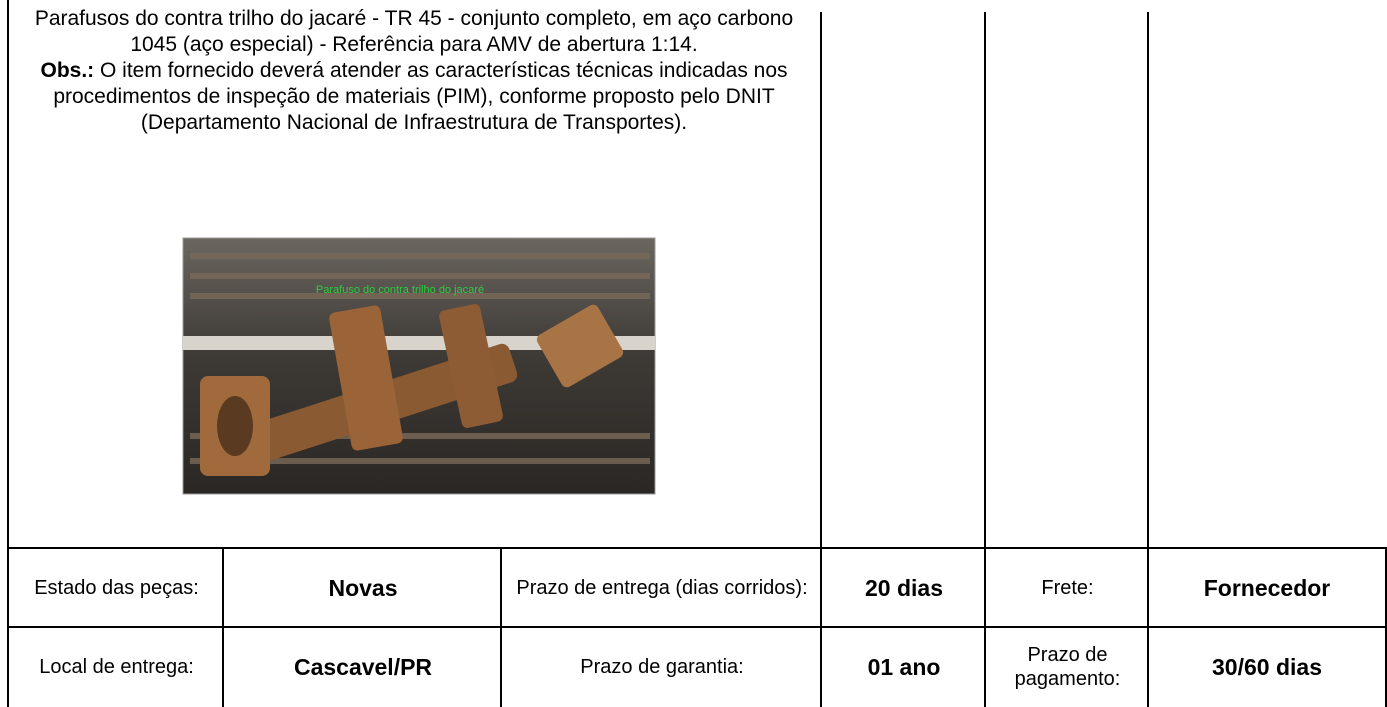 The height and width of the screenshot is (707, 1387). What do you see at coordinates (1067, 666) in the screenshot?
I see `cell-label: Prazo de pagamento:` at bounding box center [1067, 666].